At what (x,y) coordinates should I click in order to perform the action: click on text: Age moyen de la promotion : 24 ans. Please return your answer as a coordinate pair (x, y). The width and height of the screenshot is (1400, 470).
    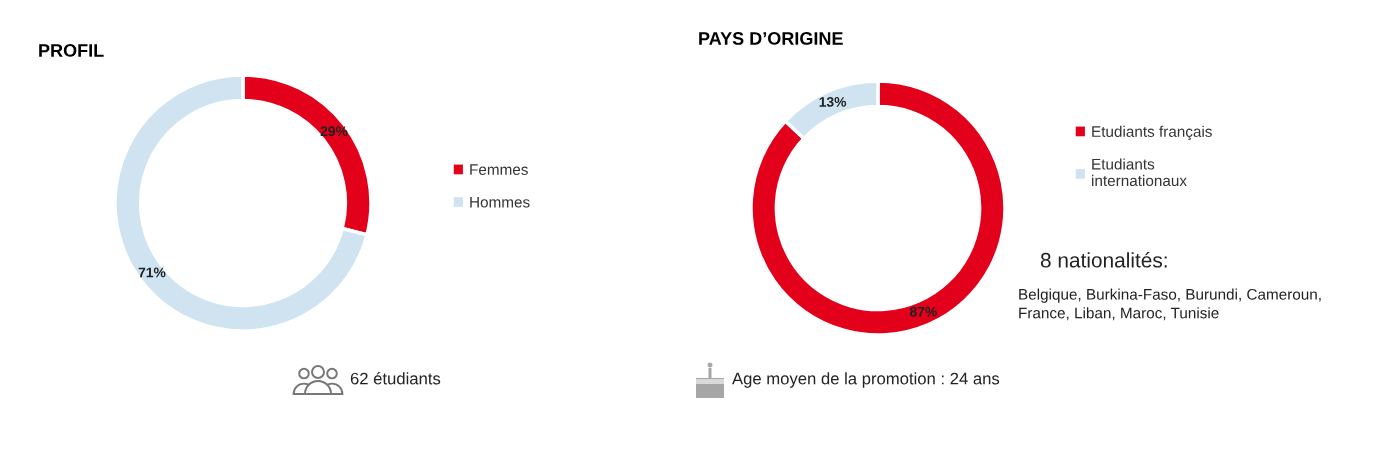
    Looking at the image, I should click on (866, 380).